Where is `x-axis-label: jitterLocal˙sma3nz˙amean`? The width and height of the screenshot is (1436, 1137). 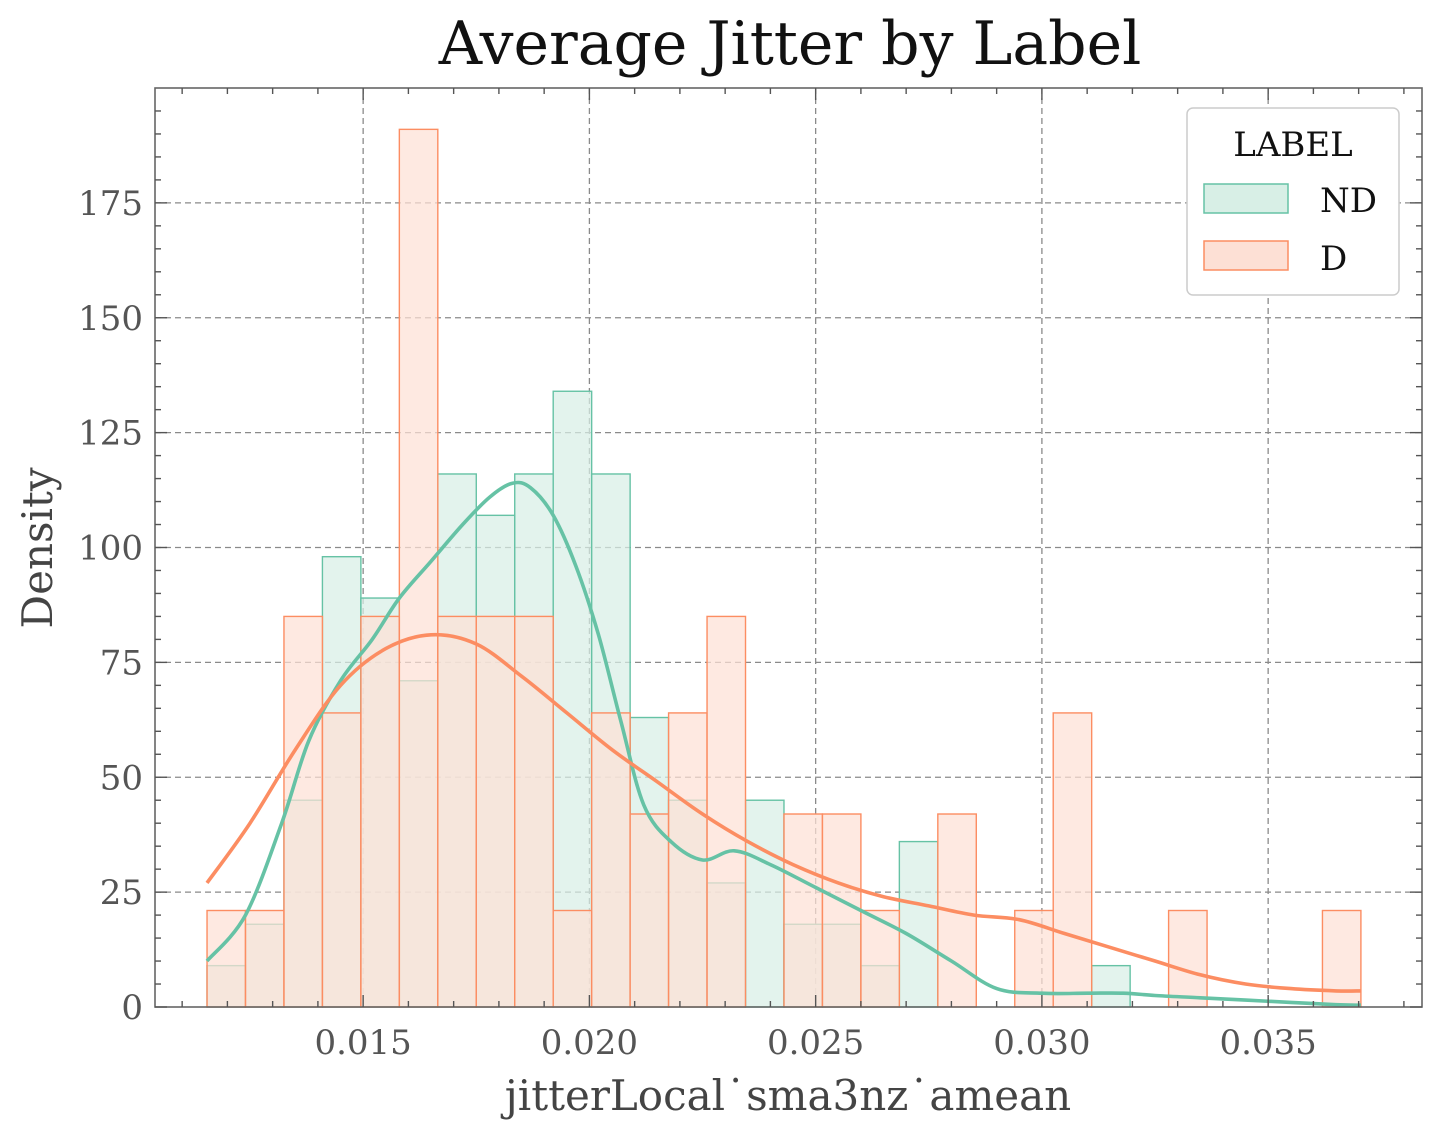 x-axis-label: jitterLocal˙sma3nz˙amean is located at coordinates (785, 1095).